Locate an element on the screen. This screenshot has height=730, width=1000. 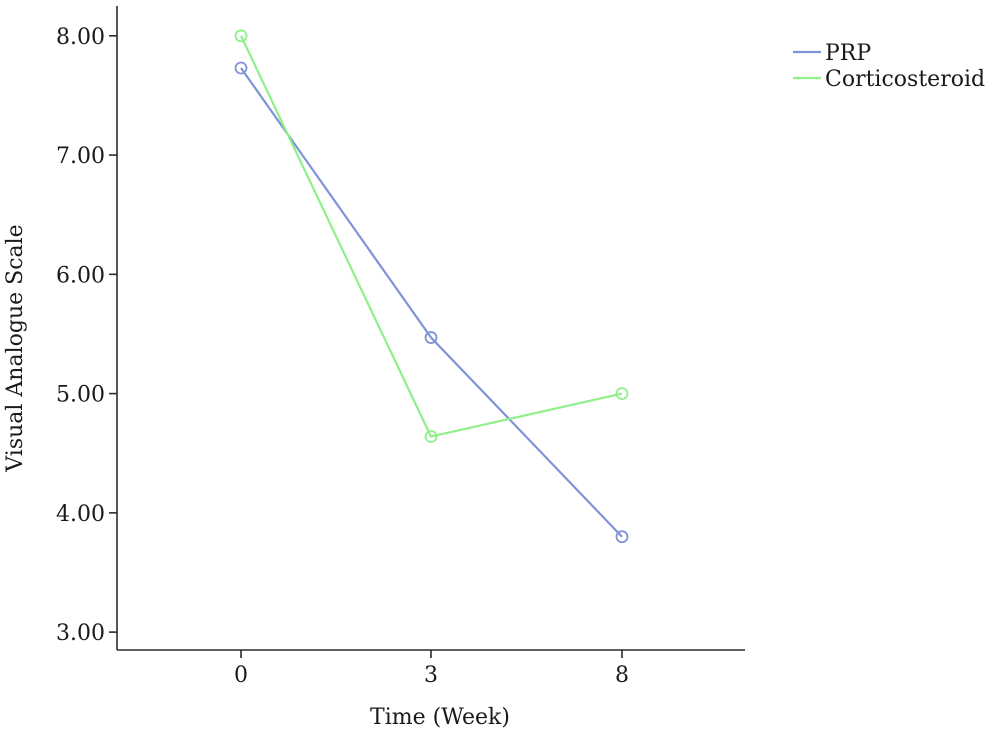
legend-label-prp: PRP is located at coordinates (848, 53).